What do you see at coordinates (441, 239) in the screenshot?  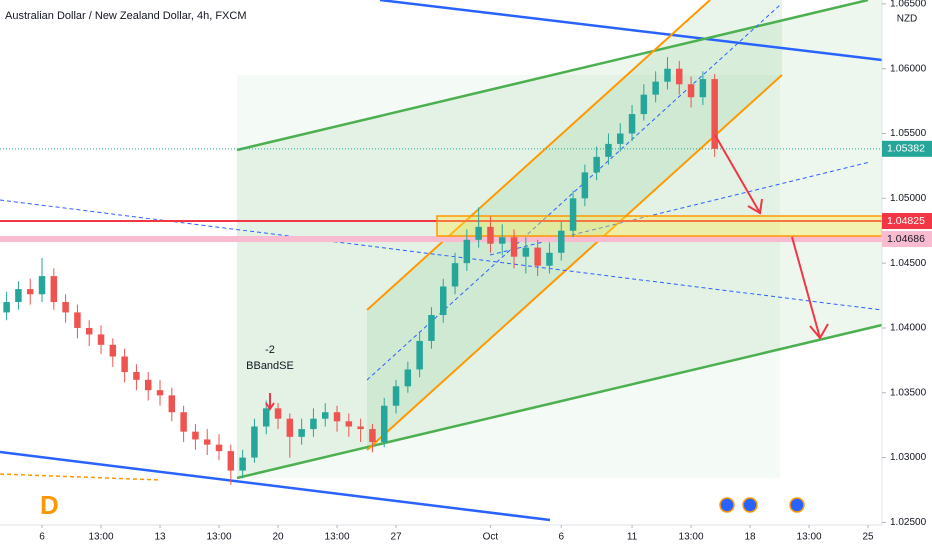 I see `level-band` at bounding box center [441, 239].